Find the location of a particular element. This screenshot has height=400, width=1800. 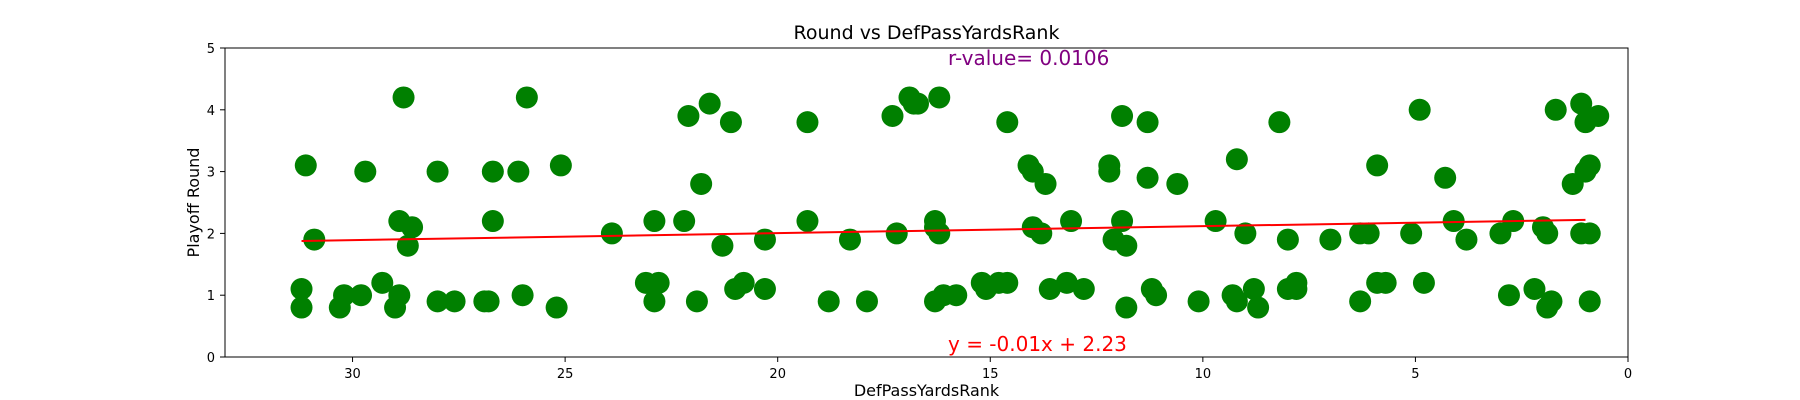

y-axis-label: Playoff Round is located at coordinates (193, 203).